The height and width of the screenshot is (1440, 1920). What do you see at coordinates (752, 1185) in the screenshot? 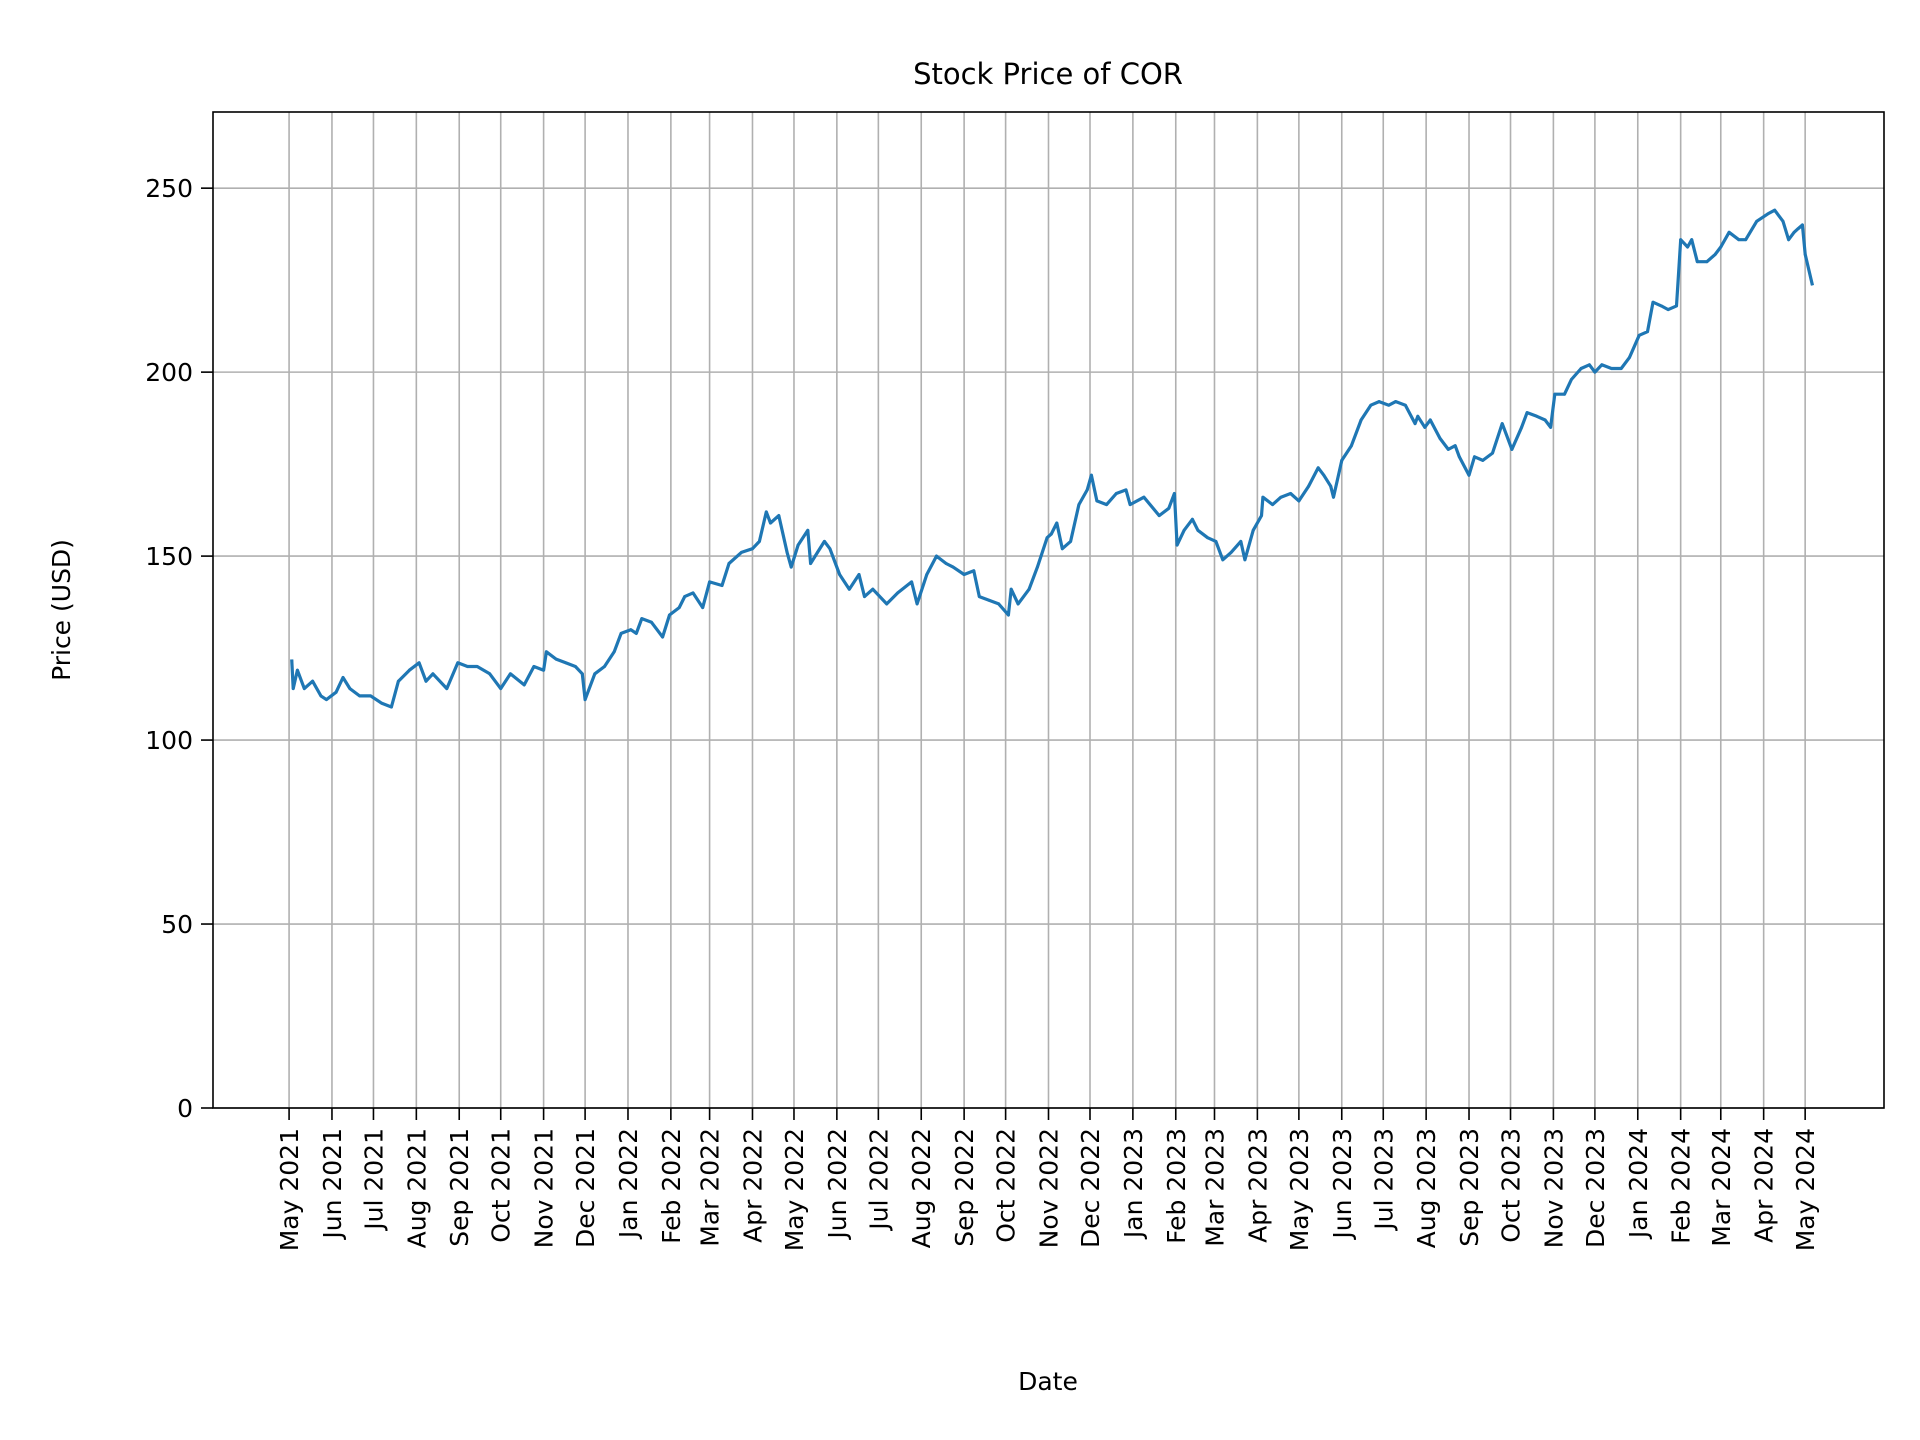
I see `x-tick-label: Apr 2022` at bounding box center [752, 1185].